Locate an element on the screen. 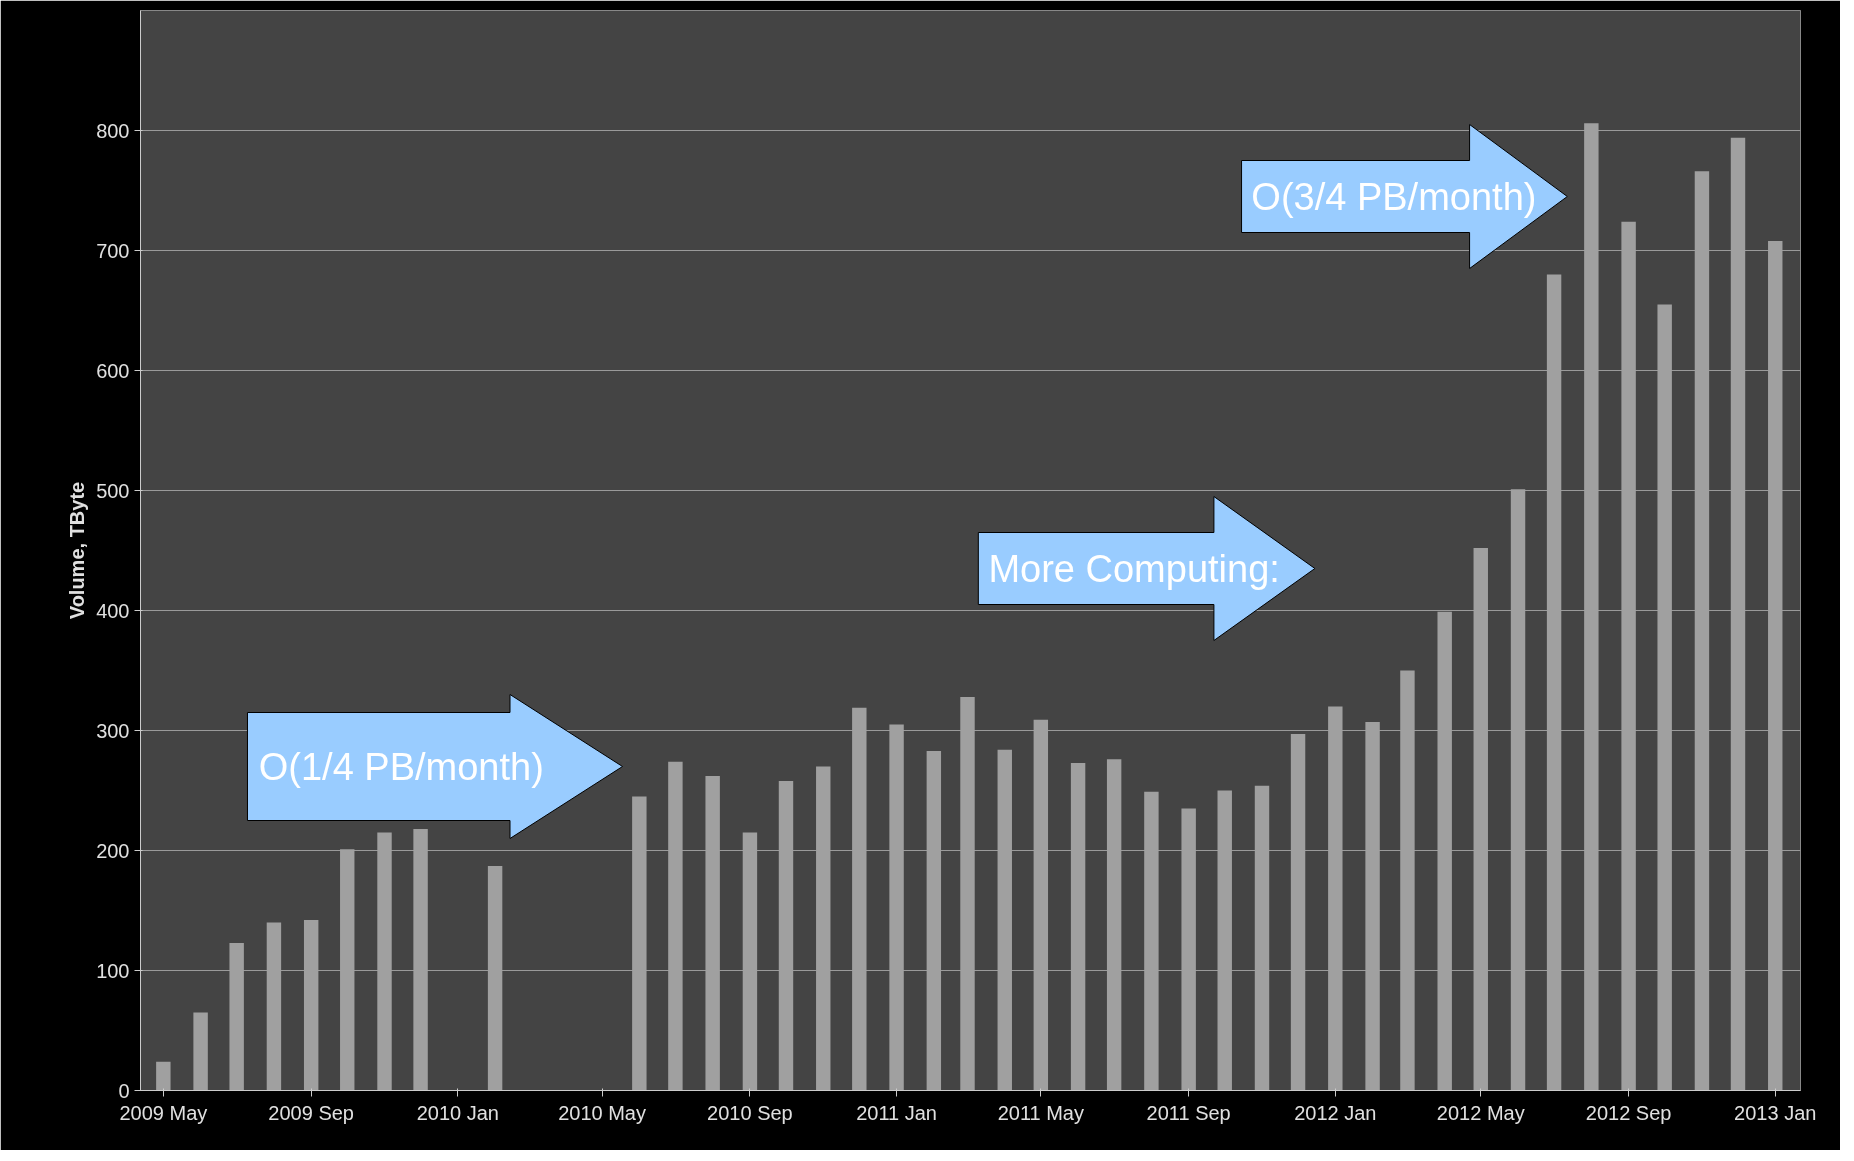  x-tick-label: 2010 May is located at coordinates (602, 1112).